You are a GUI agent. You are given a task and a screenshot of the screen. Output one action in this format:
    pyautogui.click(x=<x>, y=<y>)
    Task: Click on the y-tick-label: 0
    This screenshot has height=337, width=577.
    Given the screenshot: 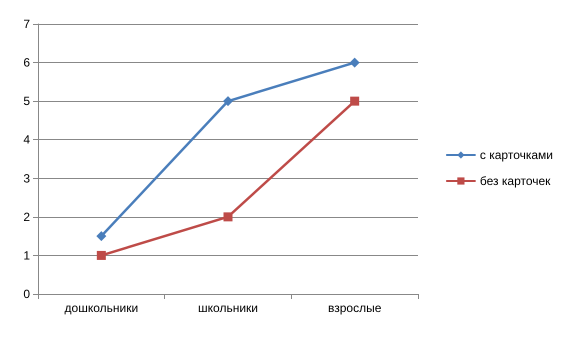 What is the action you would take?
    pyautogui.click(x=26, y=294)
    